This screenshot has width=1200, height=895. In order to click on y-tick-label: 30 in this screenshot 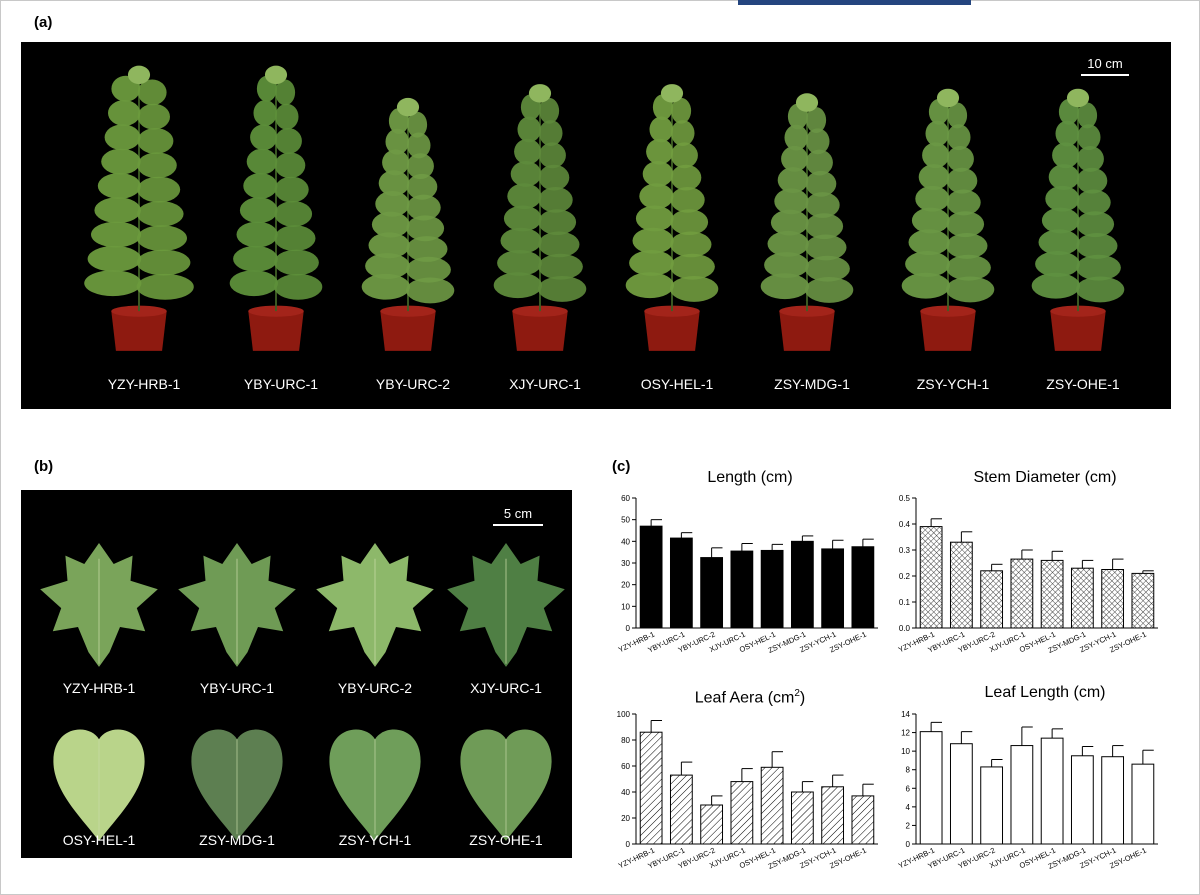, I will do `click(625, 563)`.